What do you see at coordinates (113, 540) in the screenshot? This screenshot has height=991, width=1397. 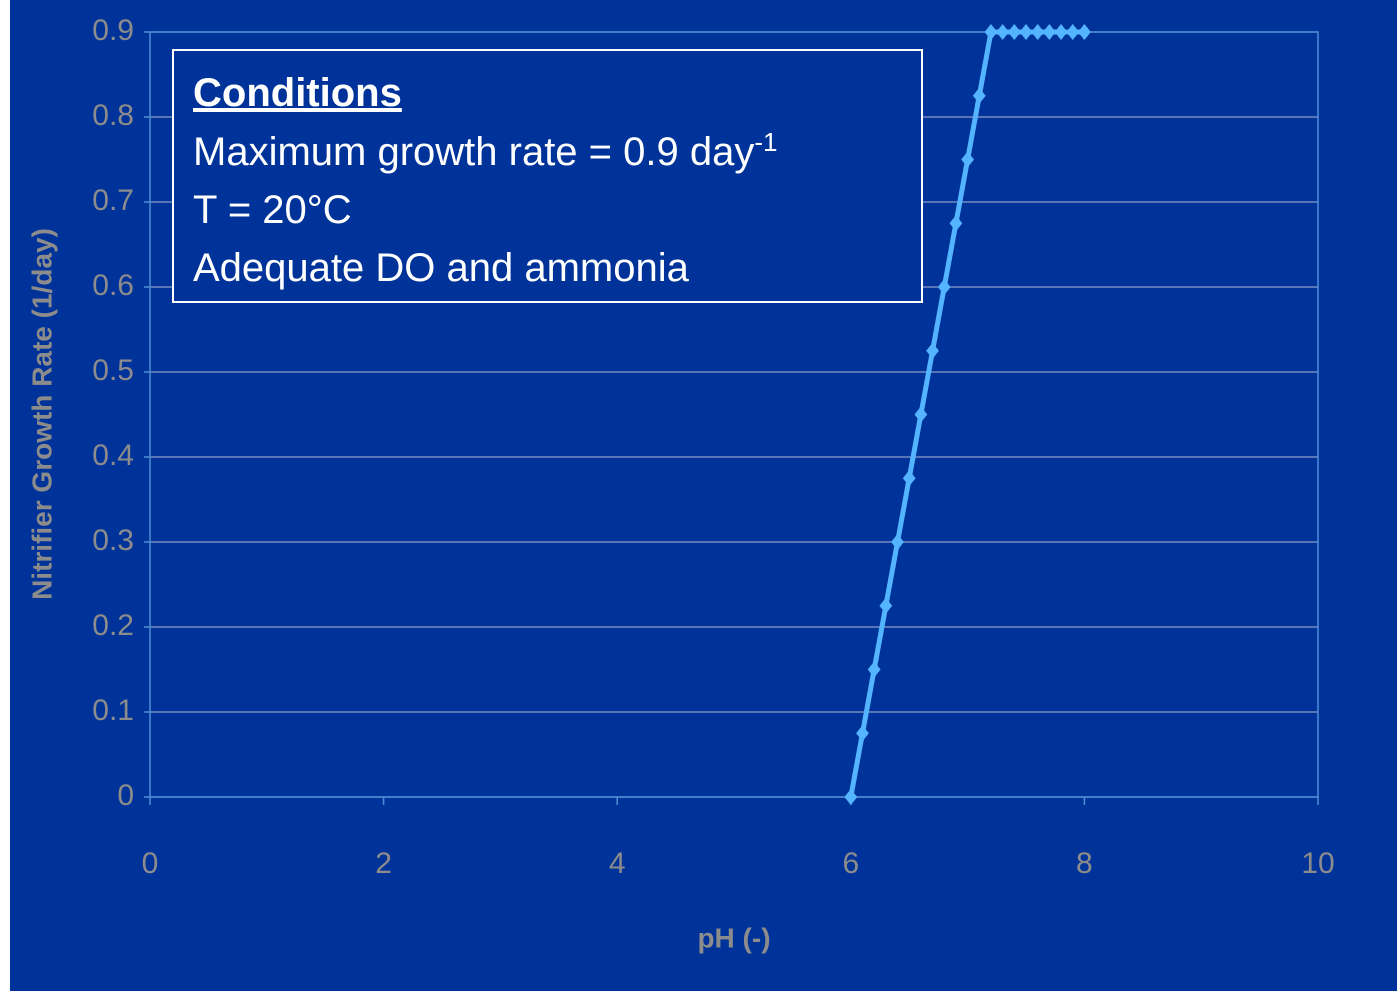 I see `y-tick-label: 0.3` at bounding box center [113, 540].